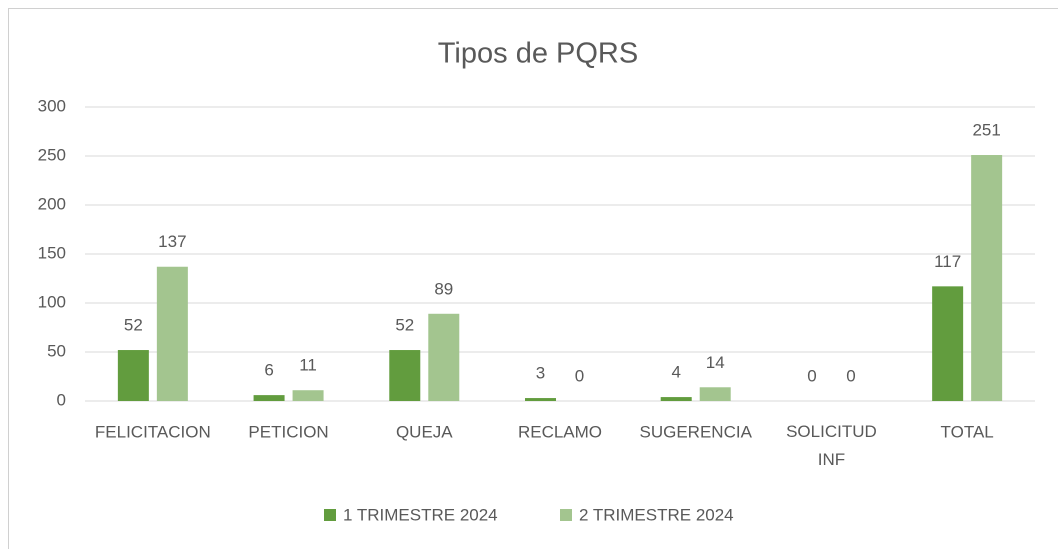  I want to click on legend-label: 1 TRIMESTRE 2024, so click(420, 514).